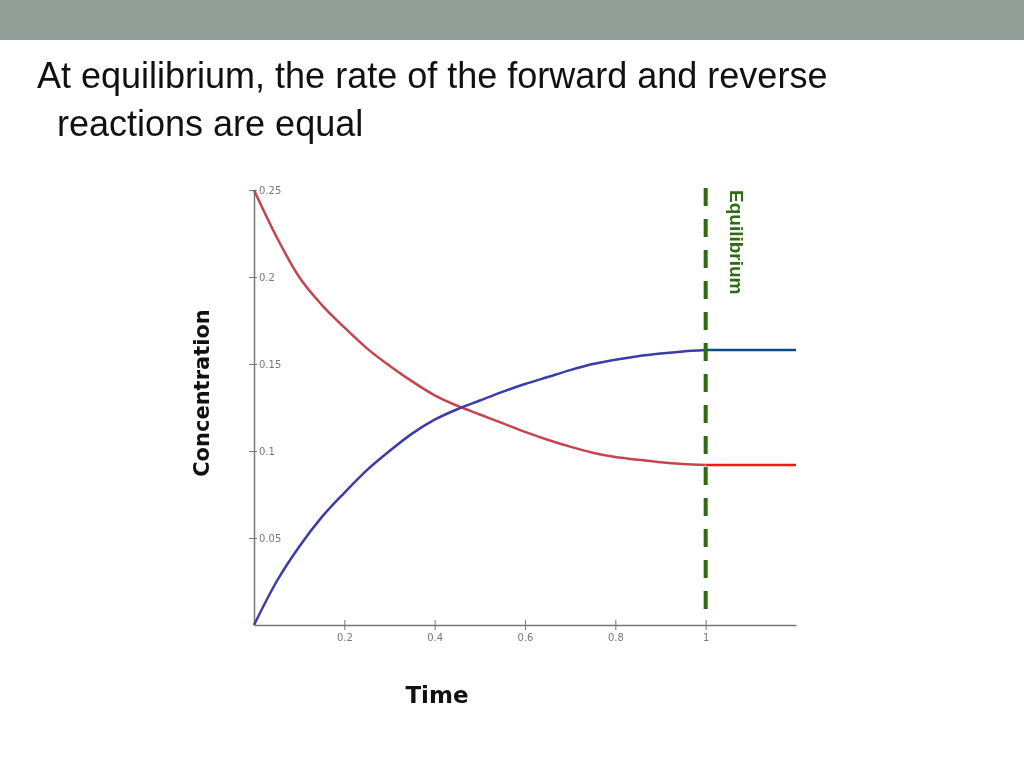 The width and height of the screenshot is (1024, 768). Describe the element at coordinates (525, 638) in the screenshot. I see `x-tick-label: 0.6` at that location.